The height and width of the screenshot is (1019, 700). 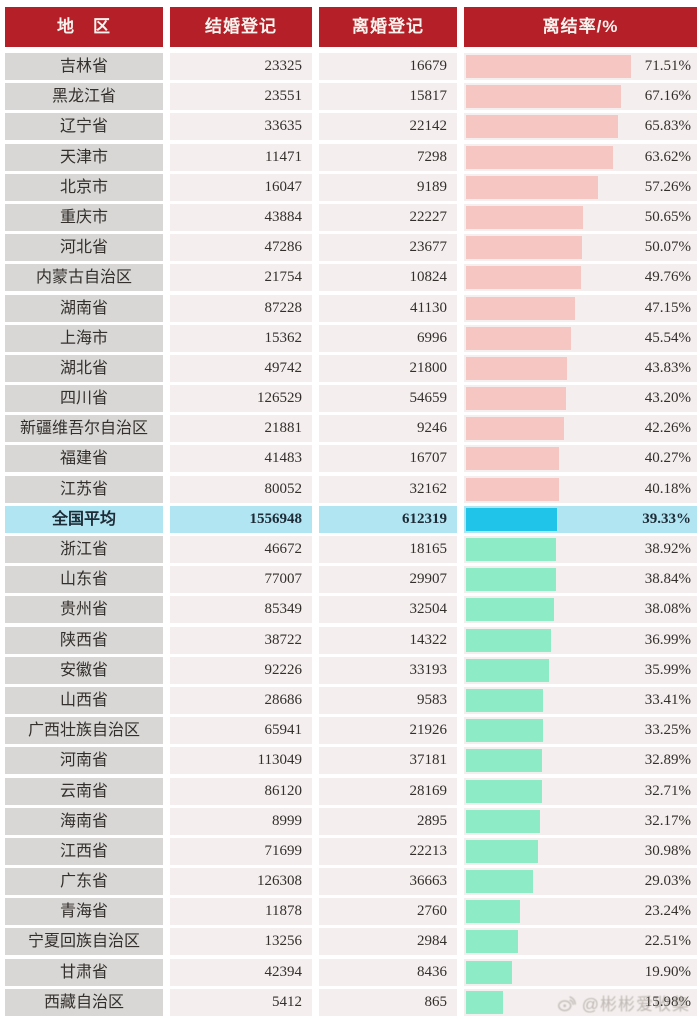 What do you see at coordinates (388, 882) in the screenshot?
I see `divorce-cell: 36663` at bounding box center [388, 882].